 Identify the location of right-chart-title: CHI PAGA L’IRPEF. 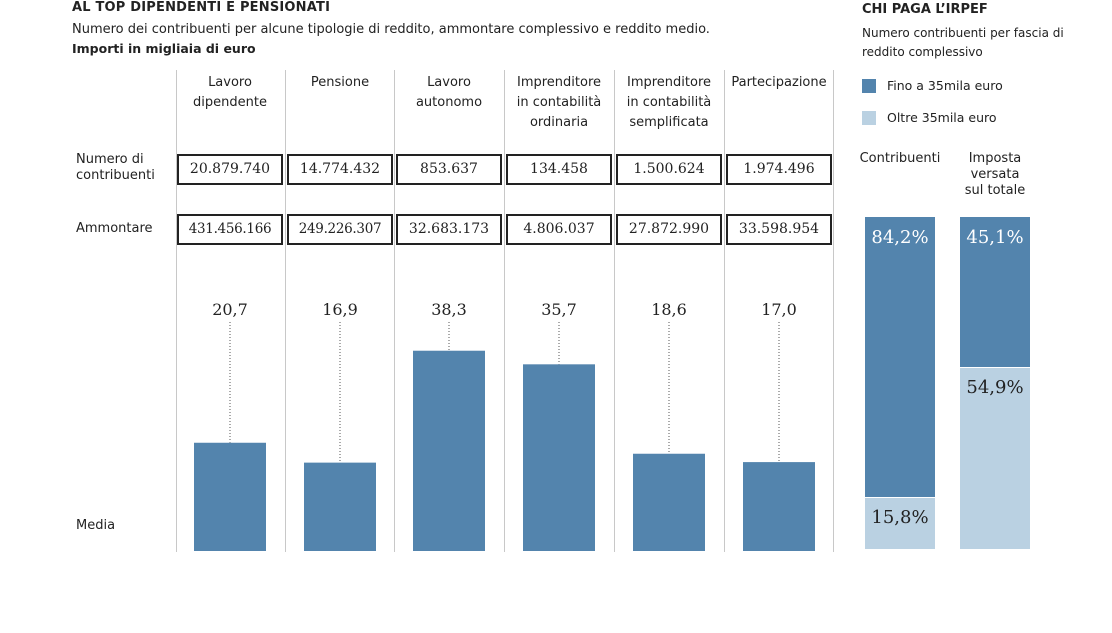
(925, 9).